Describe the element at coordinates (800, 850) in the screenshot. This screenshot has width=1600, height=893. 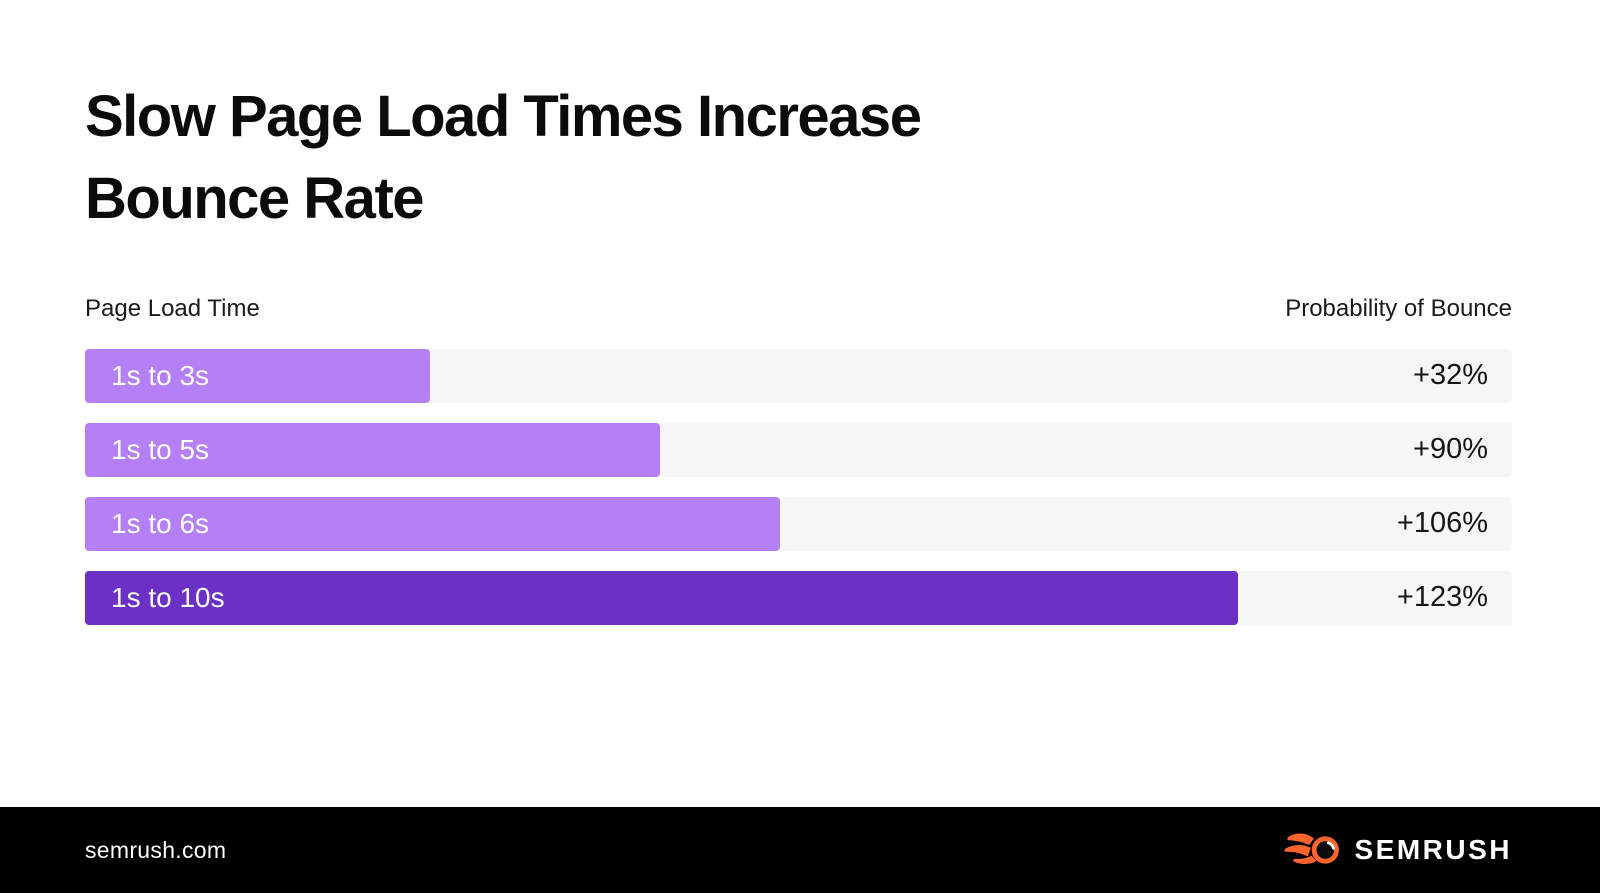
I see `footer: semrush.com SEMRUSH` at that location.